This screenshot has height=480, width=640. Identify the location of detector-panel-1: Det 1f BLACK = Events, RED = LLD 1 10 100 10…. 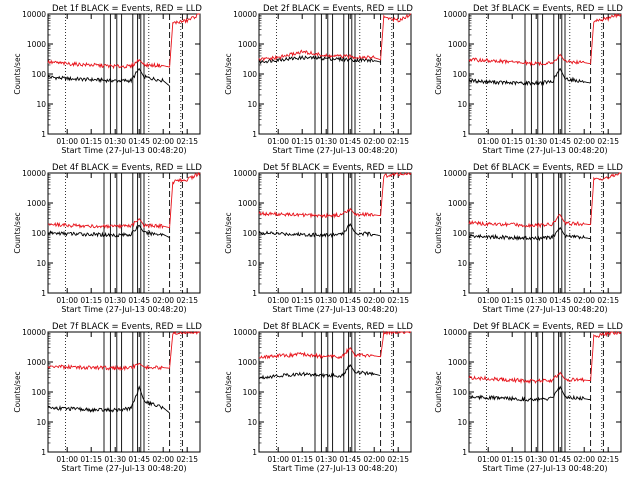
(107, 79).